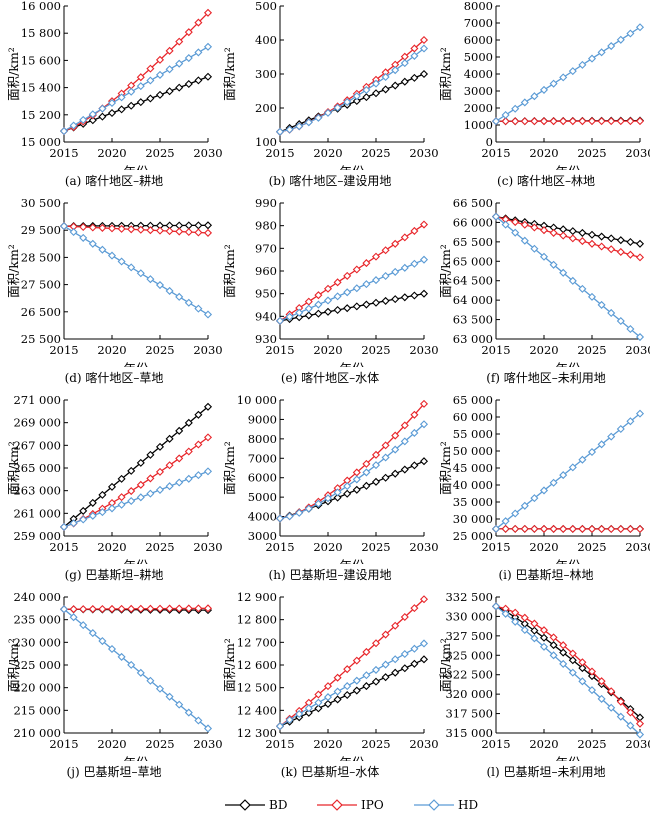 The height and width of the screenshot is (817, 650). What do you see at coordinates (229, 74) in the screenshot?
I see `y-axis-title: 面积/km²` at bounding box center [229, 74].